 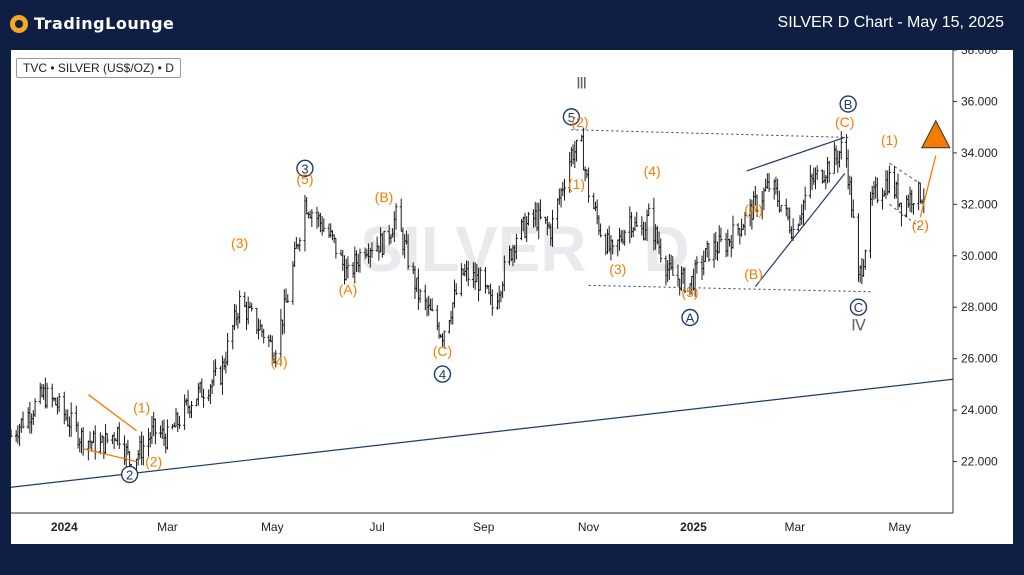 I want to click on tradinglounge-logo: TradingLounge, so click(x=92, y=23).